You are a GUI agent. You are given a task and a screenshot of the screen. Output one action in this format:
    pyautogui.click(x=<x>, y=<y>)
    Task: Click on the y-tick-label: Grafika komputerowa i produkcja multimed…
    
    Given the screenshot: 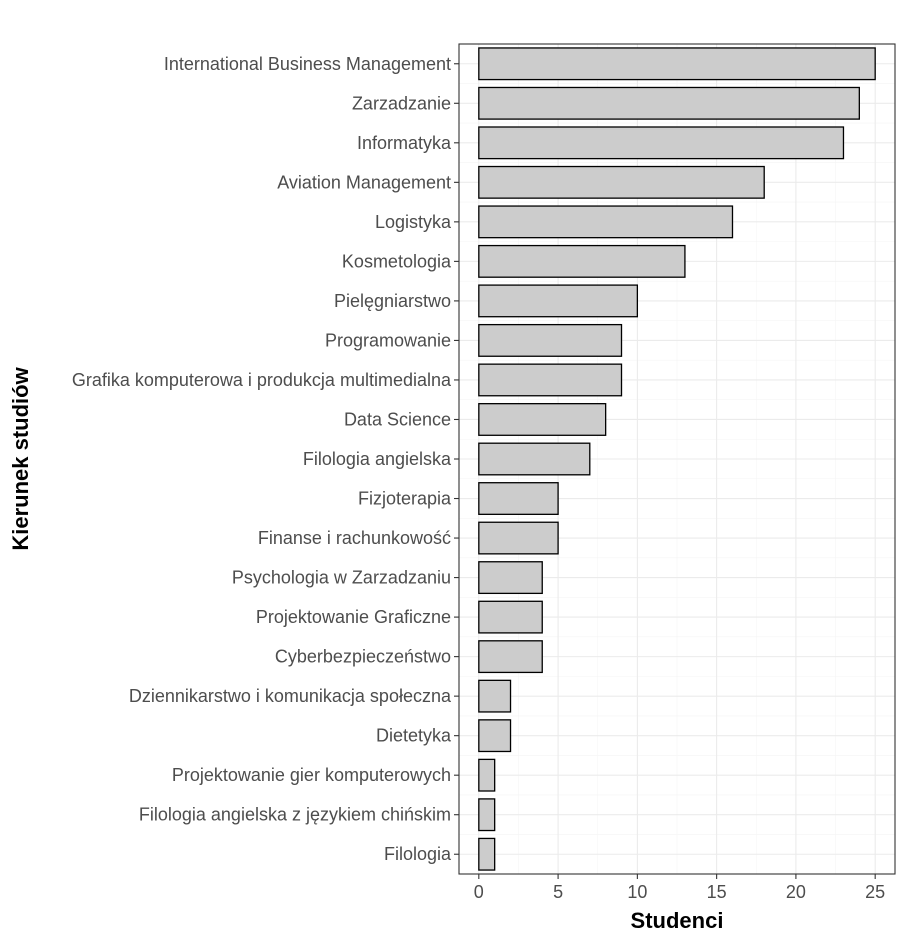 What is the action you would take?
    pyautogui.click(x=262, y=380)
    